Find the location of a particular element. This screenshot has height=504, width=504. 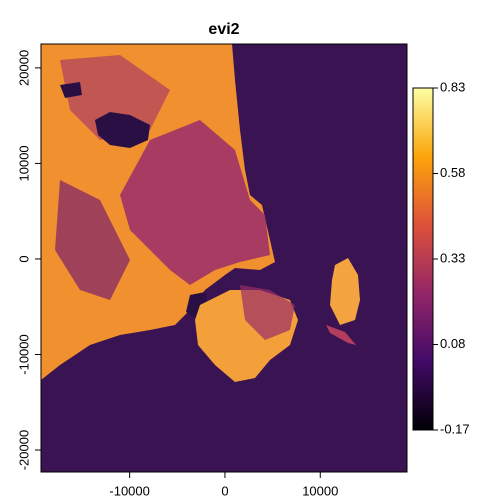

colorbar is located at coordinates (423, 259).